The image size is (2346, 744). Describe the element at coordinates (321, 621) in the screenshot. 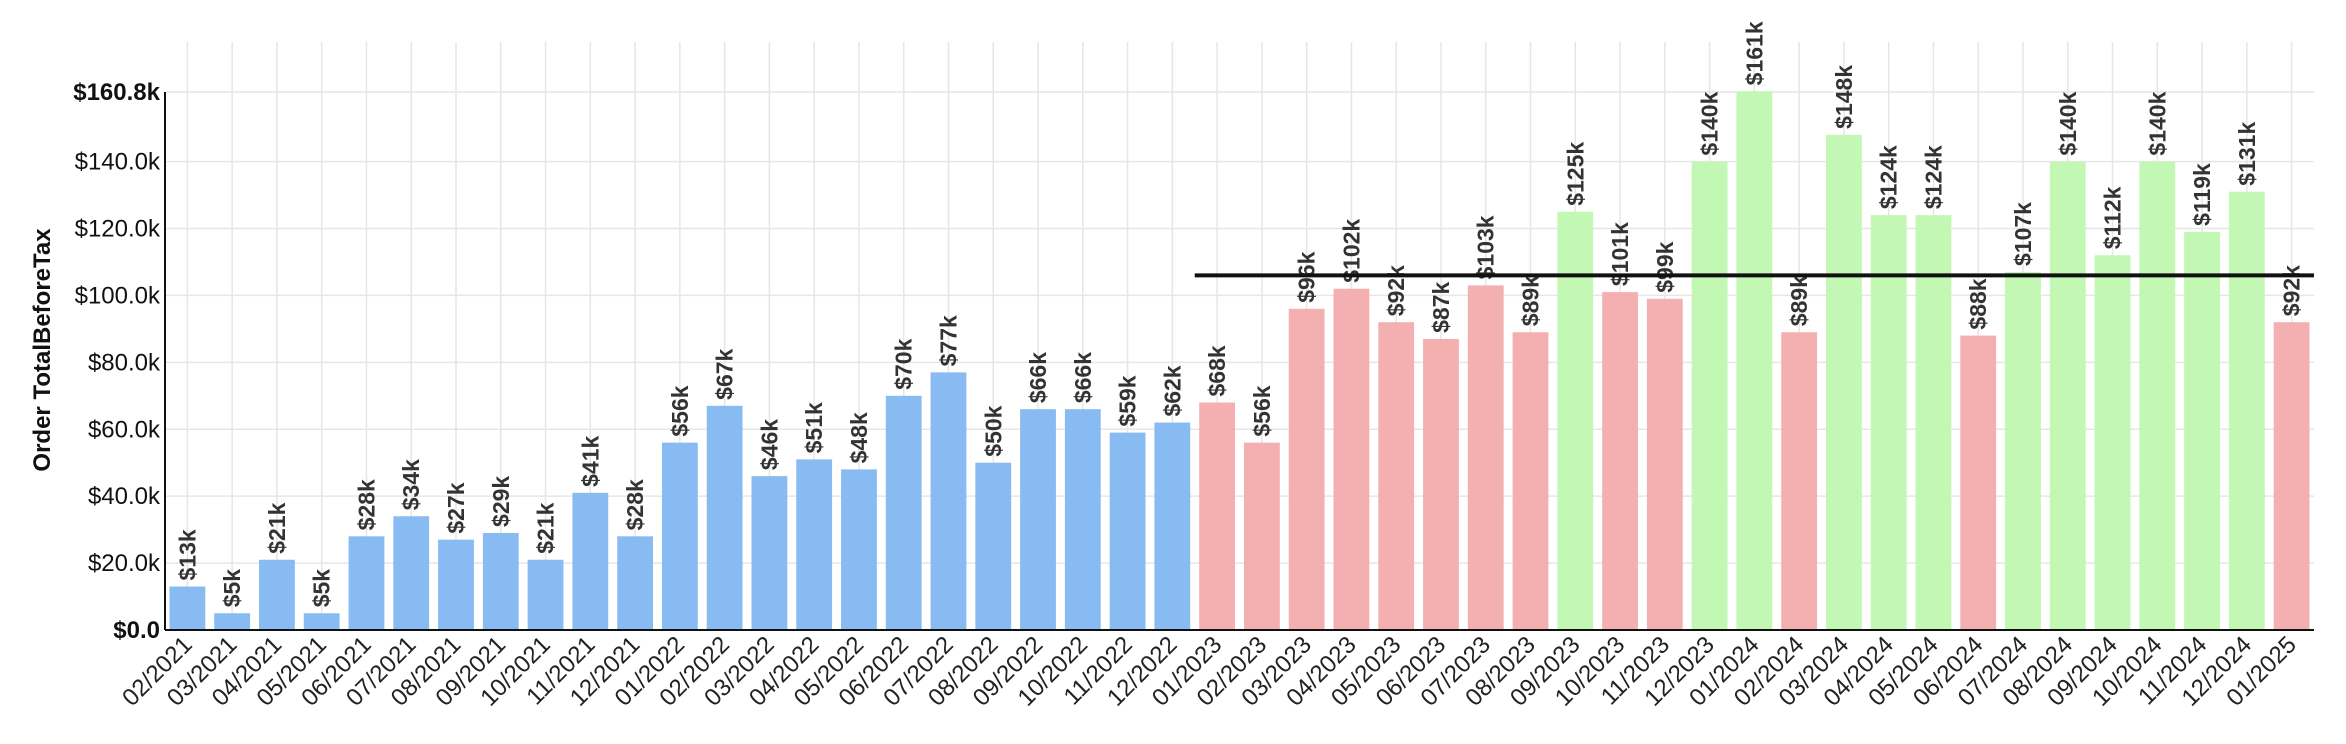

I see `bar-05/2021` at that location.